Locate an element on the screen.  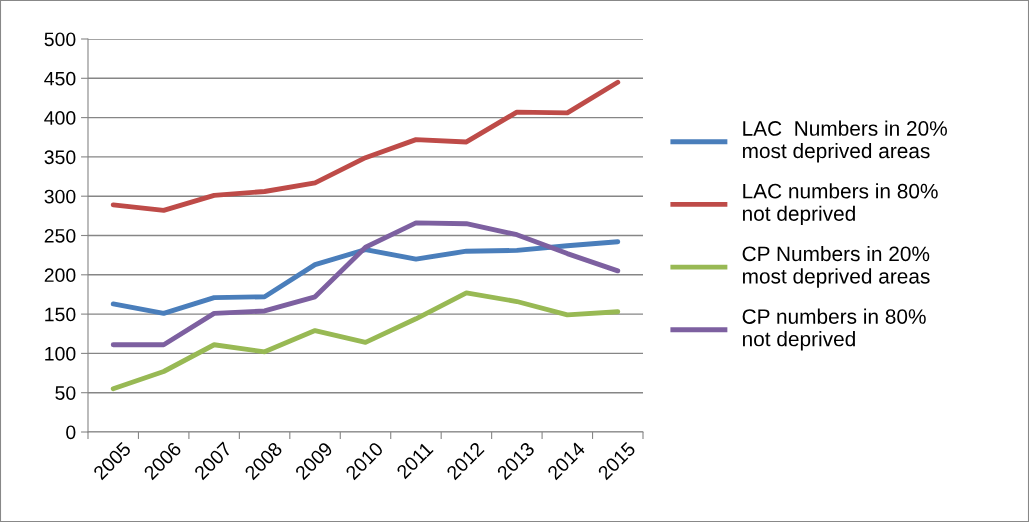
y-tick-label: 200 is located at coordinates (60, 275).